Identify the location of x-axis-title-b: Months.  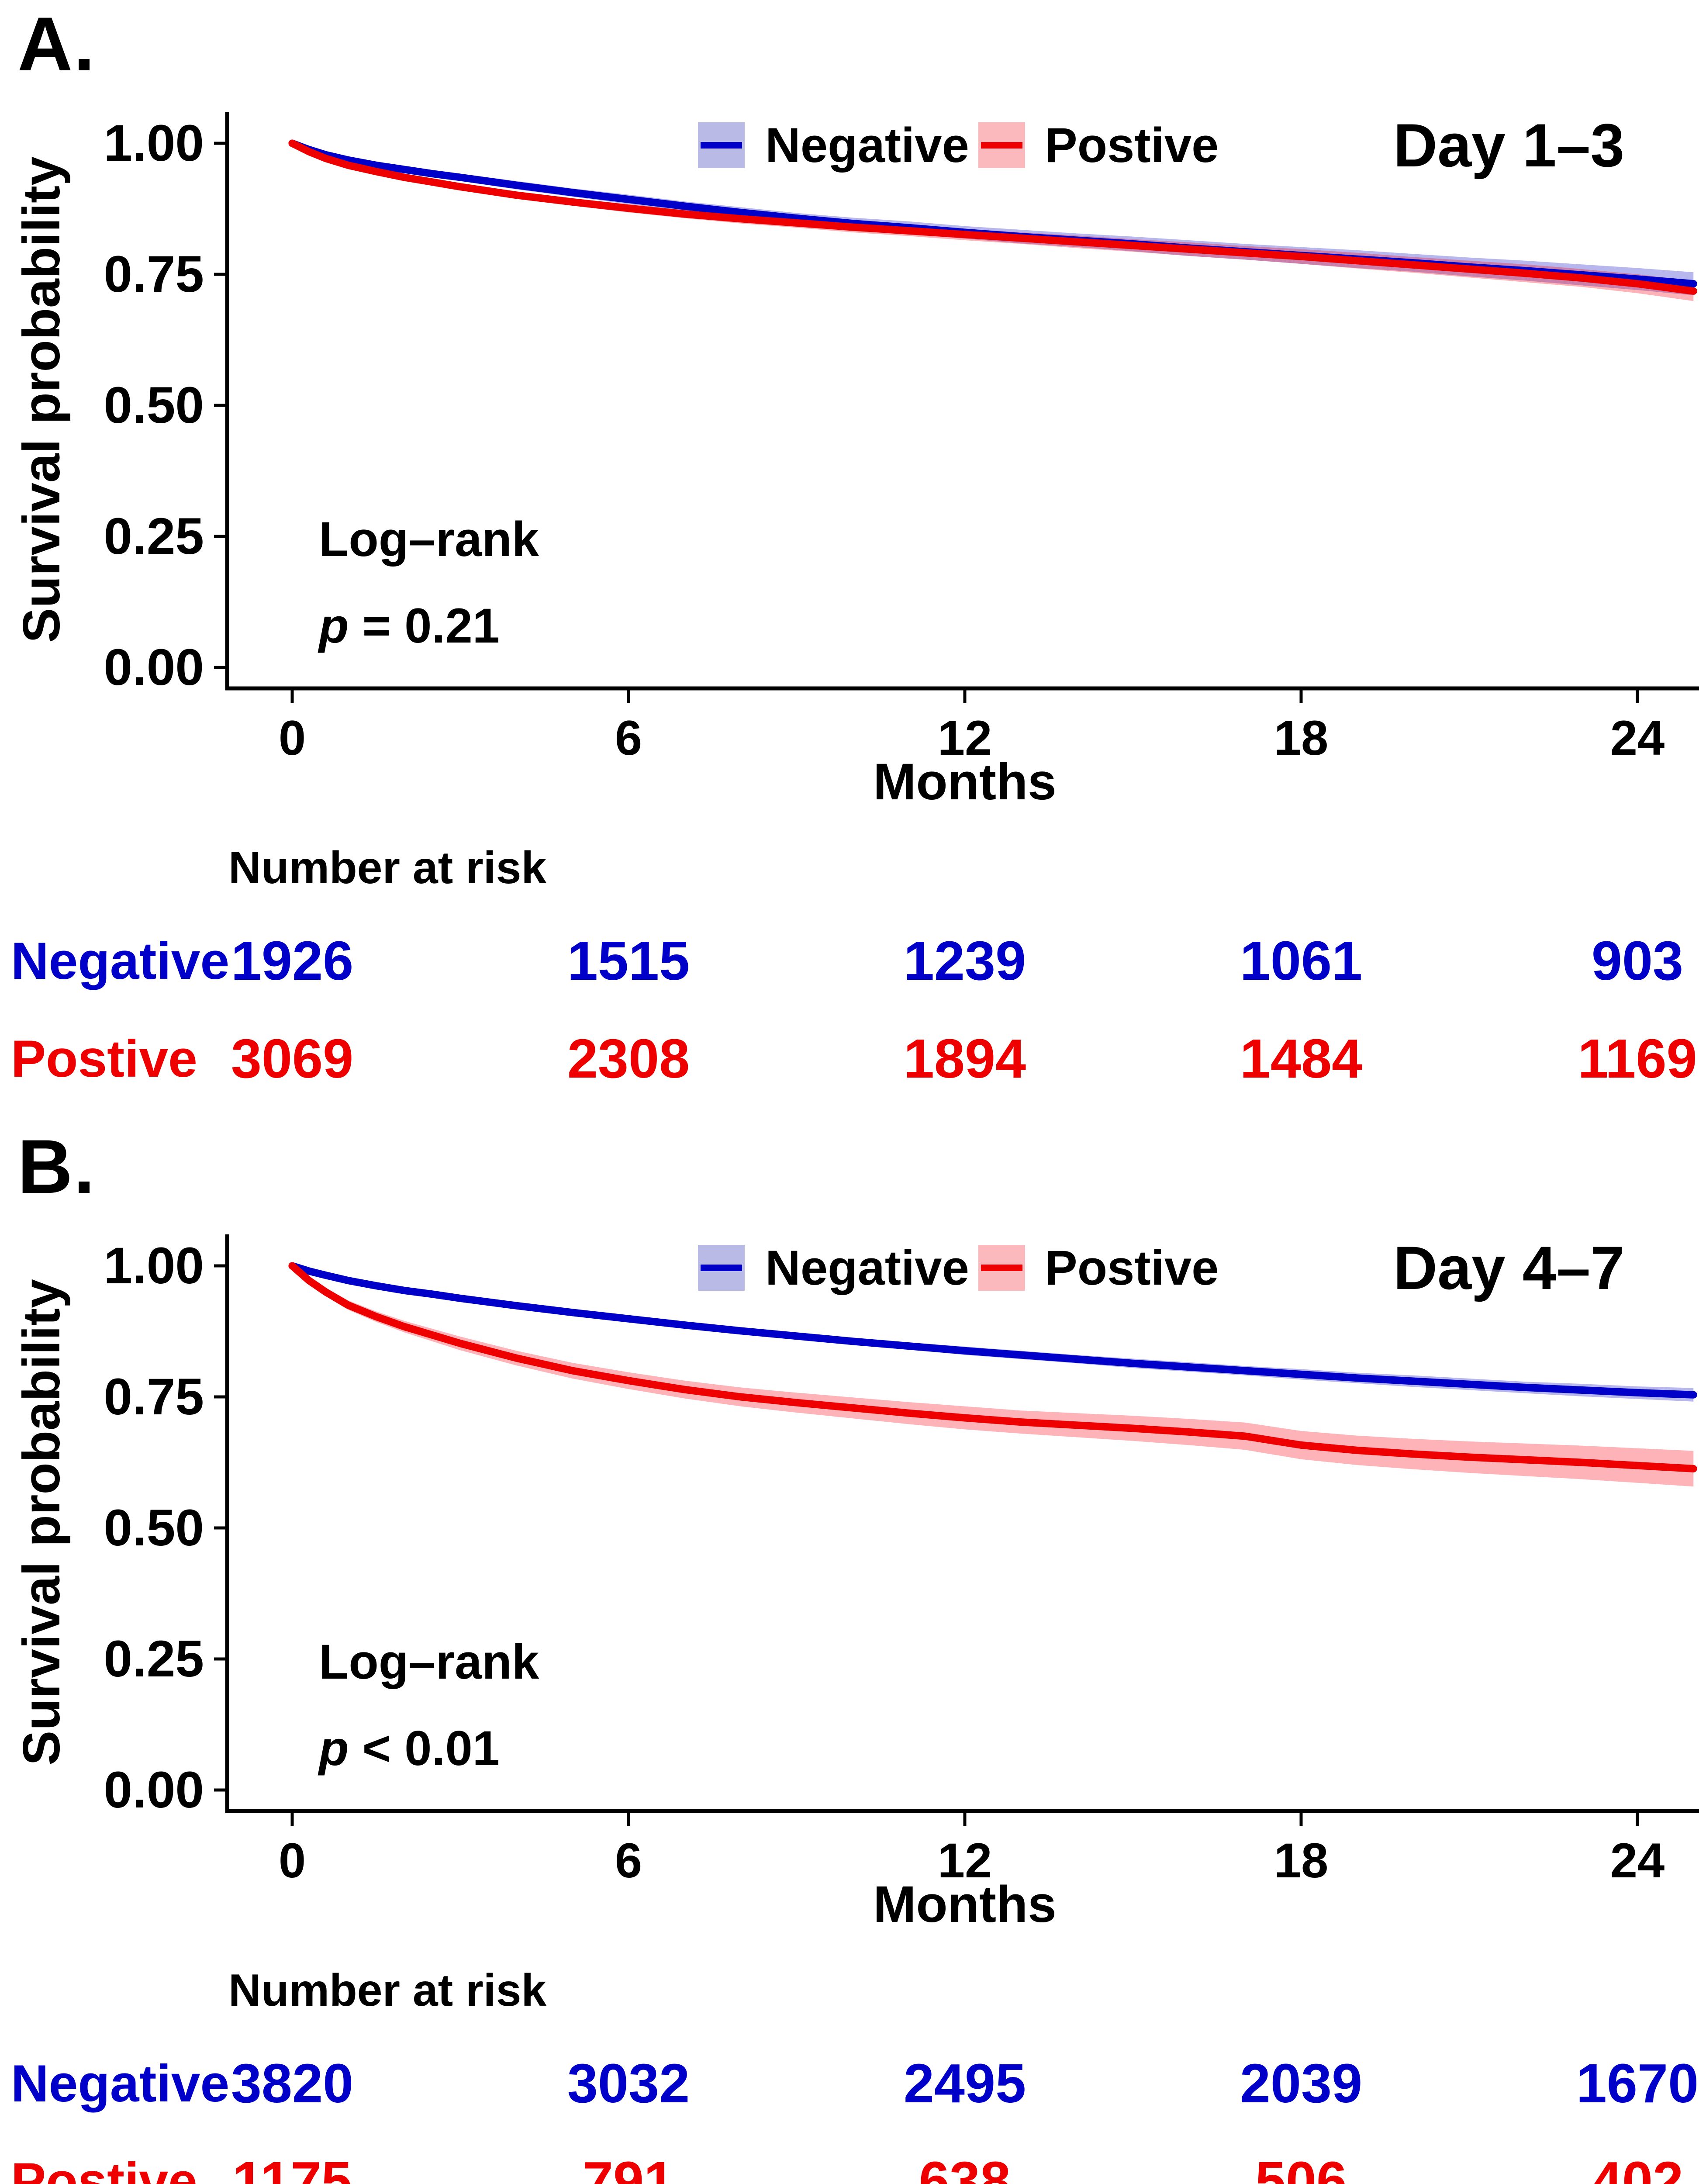
(965, 1905).